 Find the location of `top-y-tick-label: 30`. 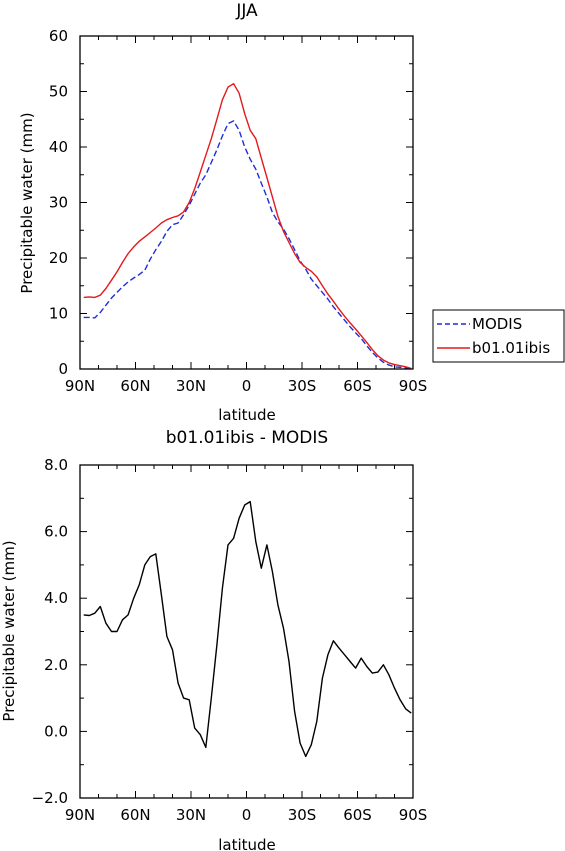

top-y-tick-label: 30 is located at coordinates (58, 203).